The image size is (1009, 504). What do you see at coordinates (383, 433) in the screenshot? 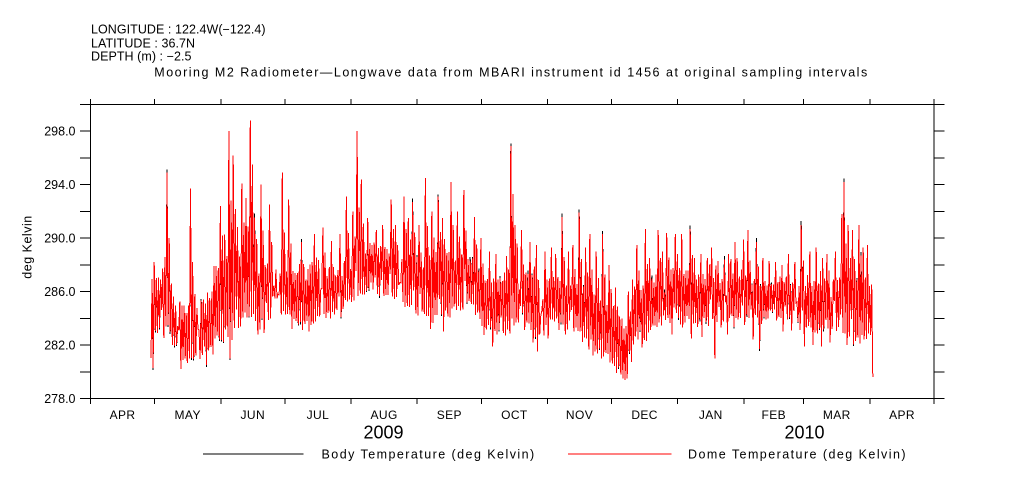
I see `svg-text: 2009` at bounding box center [383, 433].